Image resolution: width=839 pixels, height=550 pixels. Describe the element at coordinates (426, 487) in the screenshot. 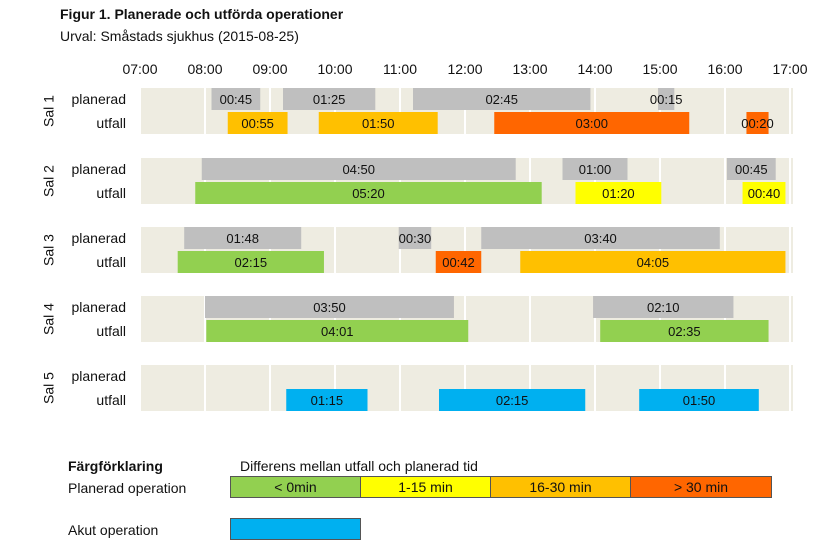

I see `legend-item-1-15: 1-15 min` at that location.